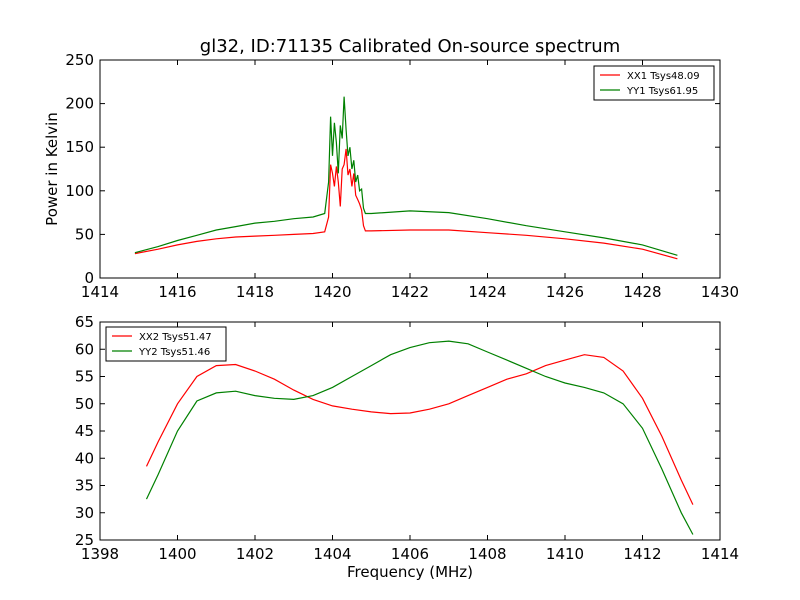 The height and width of the screenshot is (600, 800). Describe the element at coordinates (84, 431) in the screenshot. I see `y-tick-label: 45` at that location.